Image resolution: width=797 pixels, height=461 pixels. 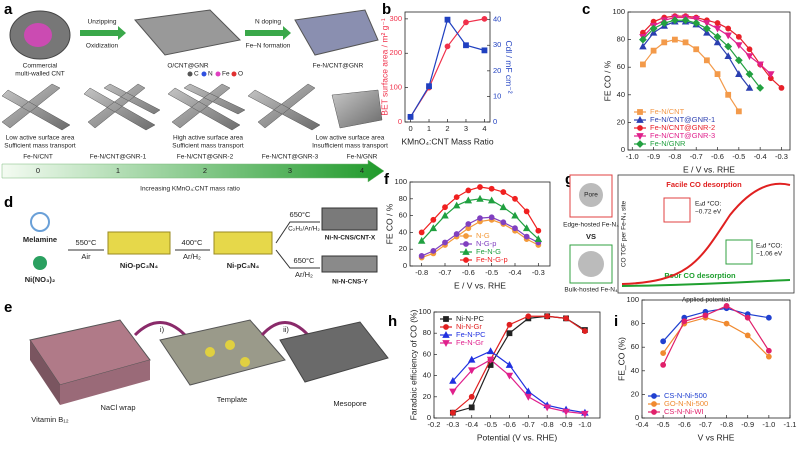 I want to click on y-tick-label: 100, so click(x=400, y=181).